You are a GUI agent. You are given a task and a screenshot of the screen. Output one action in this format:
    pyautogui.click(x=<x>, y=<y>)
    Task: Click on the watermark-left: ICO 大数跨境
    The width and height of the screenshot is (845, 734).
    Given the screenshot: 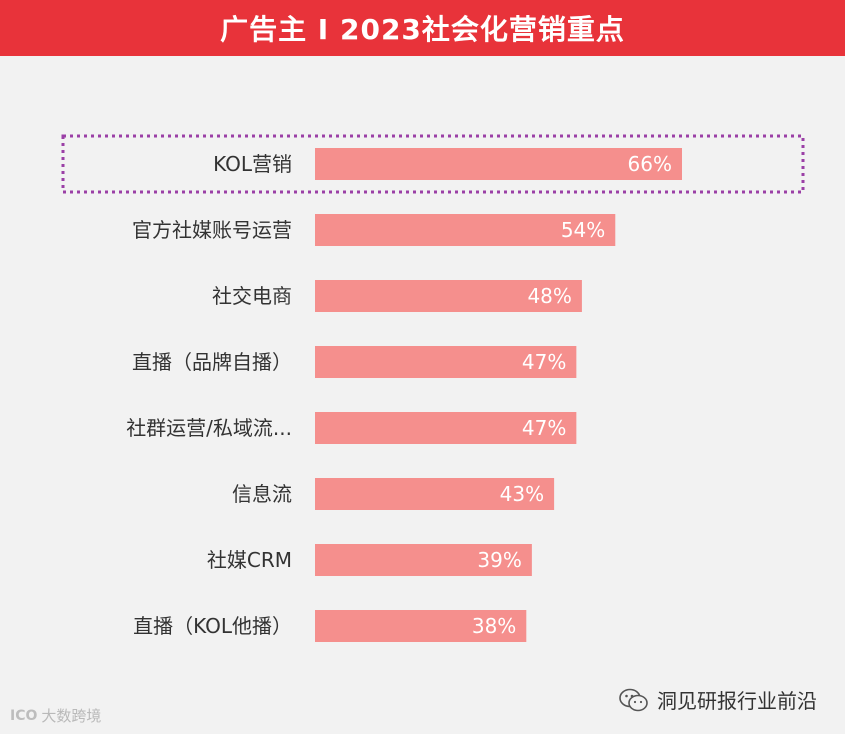 What is the action you would take?
    pyautogui.click(x=55, y=715)
    